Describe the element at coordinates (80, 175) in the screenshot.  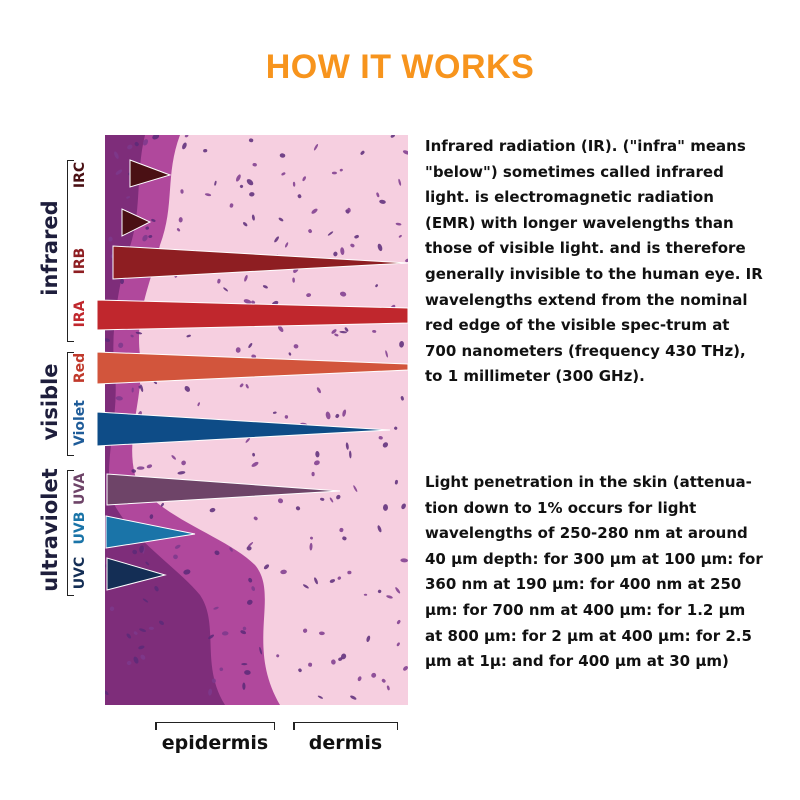
I see `band-label-irc: IRC` at that location.